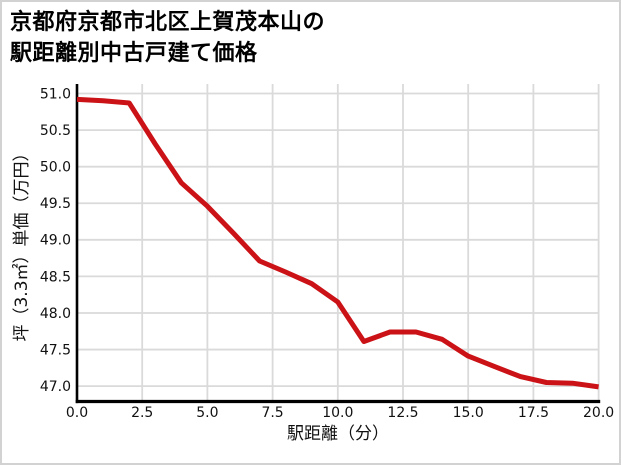 Image resolution: width=621 pixels, height=465 pixels. I want to click on y-tick-label: 48.5, so click(55, 277).